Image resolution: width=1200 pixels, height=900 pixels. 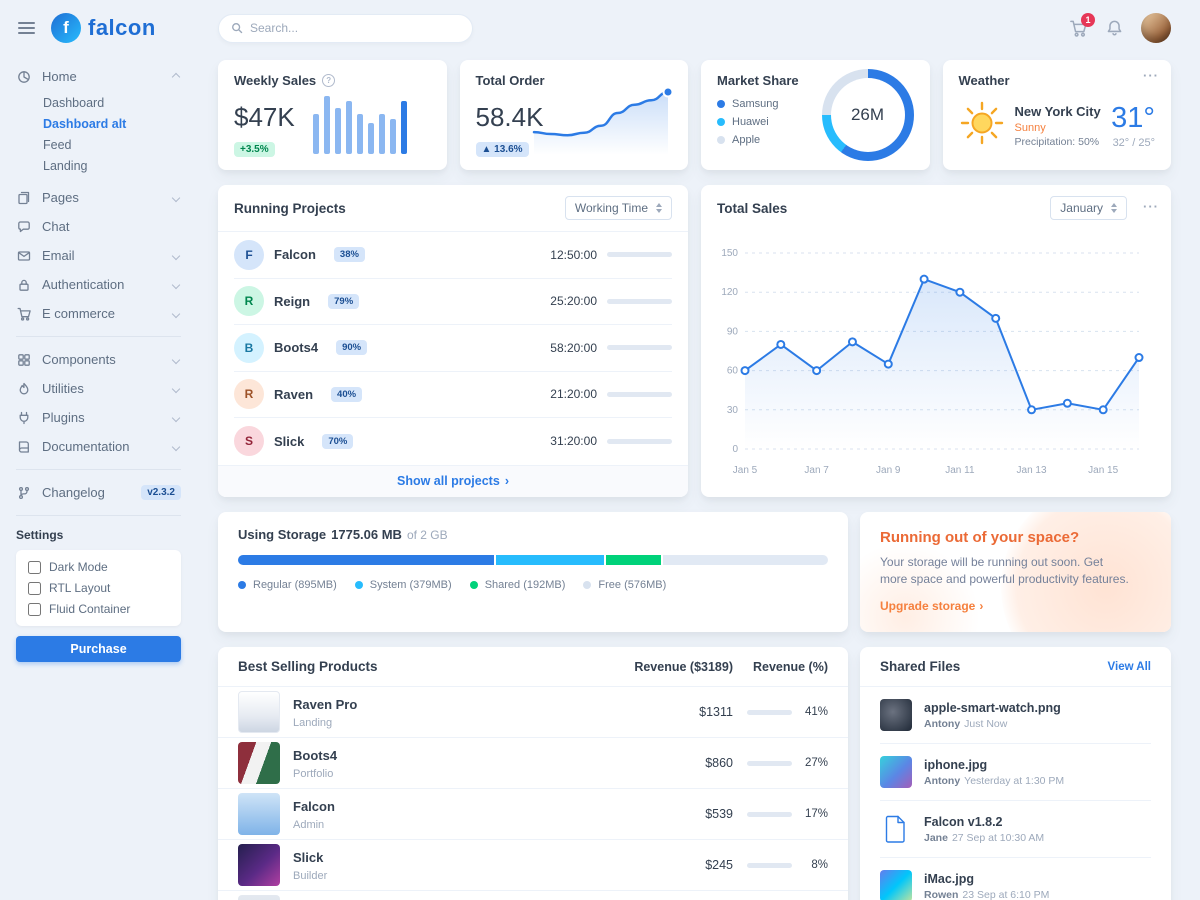 I want to click on sidebar-item-chat: Chat, so click(x=97, y=226).